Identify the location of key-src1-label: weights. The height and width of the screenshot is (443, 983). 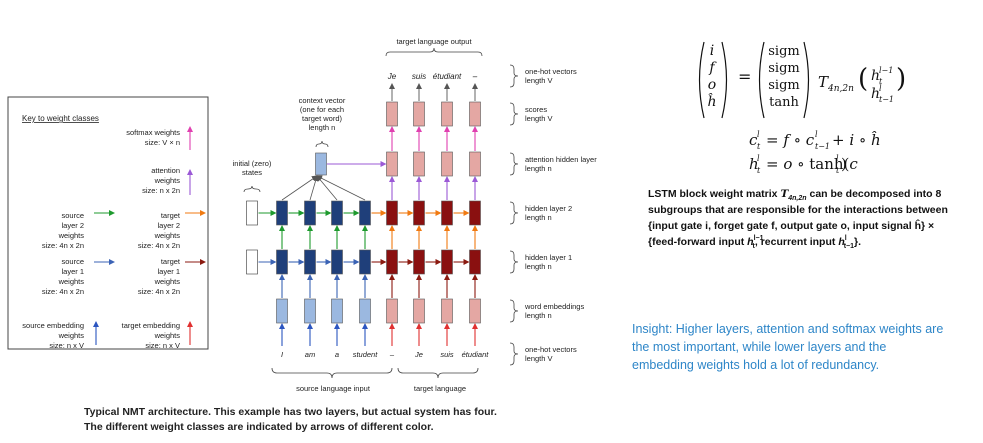
(71, 281).